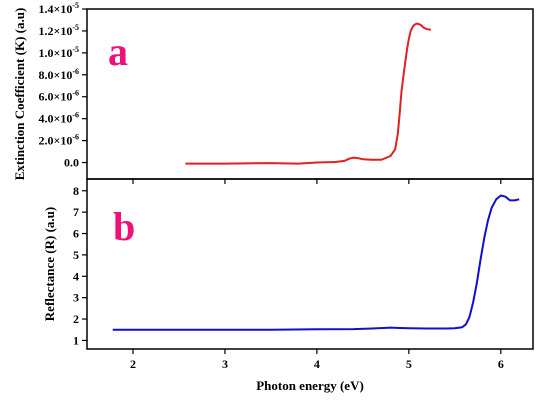 The image size is (550, 408). What do you see at coordinates (76, 212) in the screenshot?
I see `y-tick-label: 7` at bounding box center [76, 212].